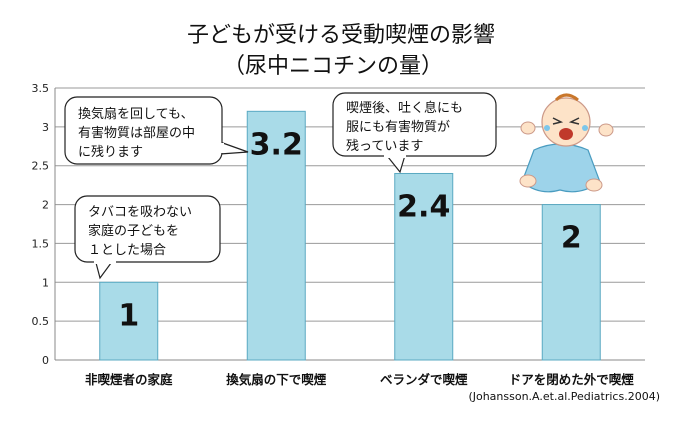 The image size is (683, 422). What do you see at coordinates (276, 379) in the screenshot?
I see `x-category-label: 換気扇の下で喫煙` at bounding box center [276, 379].